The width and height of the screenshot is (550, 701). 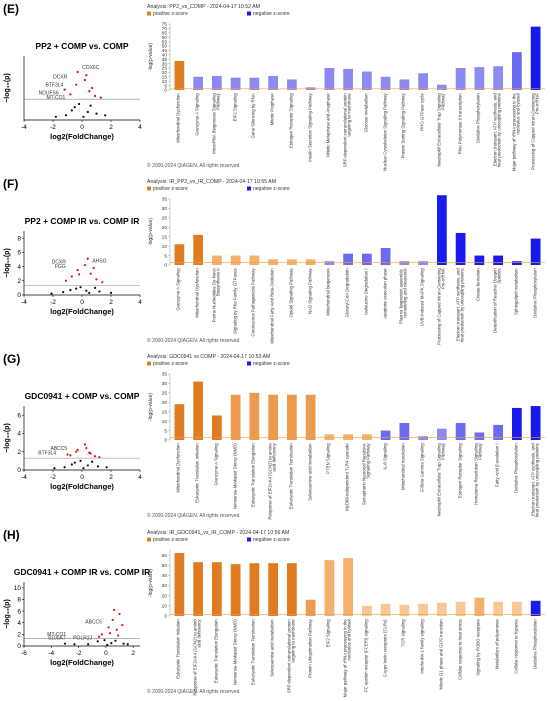 I want to click on y-tick-label: 4, so click(x=19, y=267).